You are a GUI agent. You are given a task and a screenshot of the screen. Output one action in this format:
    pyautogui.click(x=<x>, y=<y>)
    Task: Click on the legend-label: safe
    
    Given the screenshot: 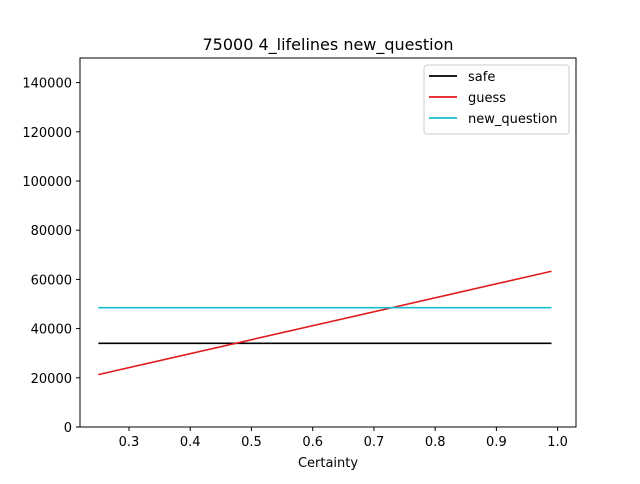 What is the action you would take?
    pyautogui.click(x=481, y=77)
    